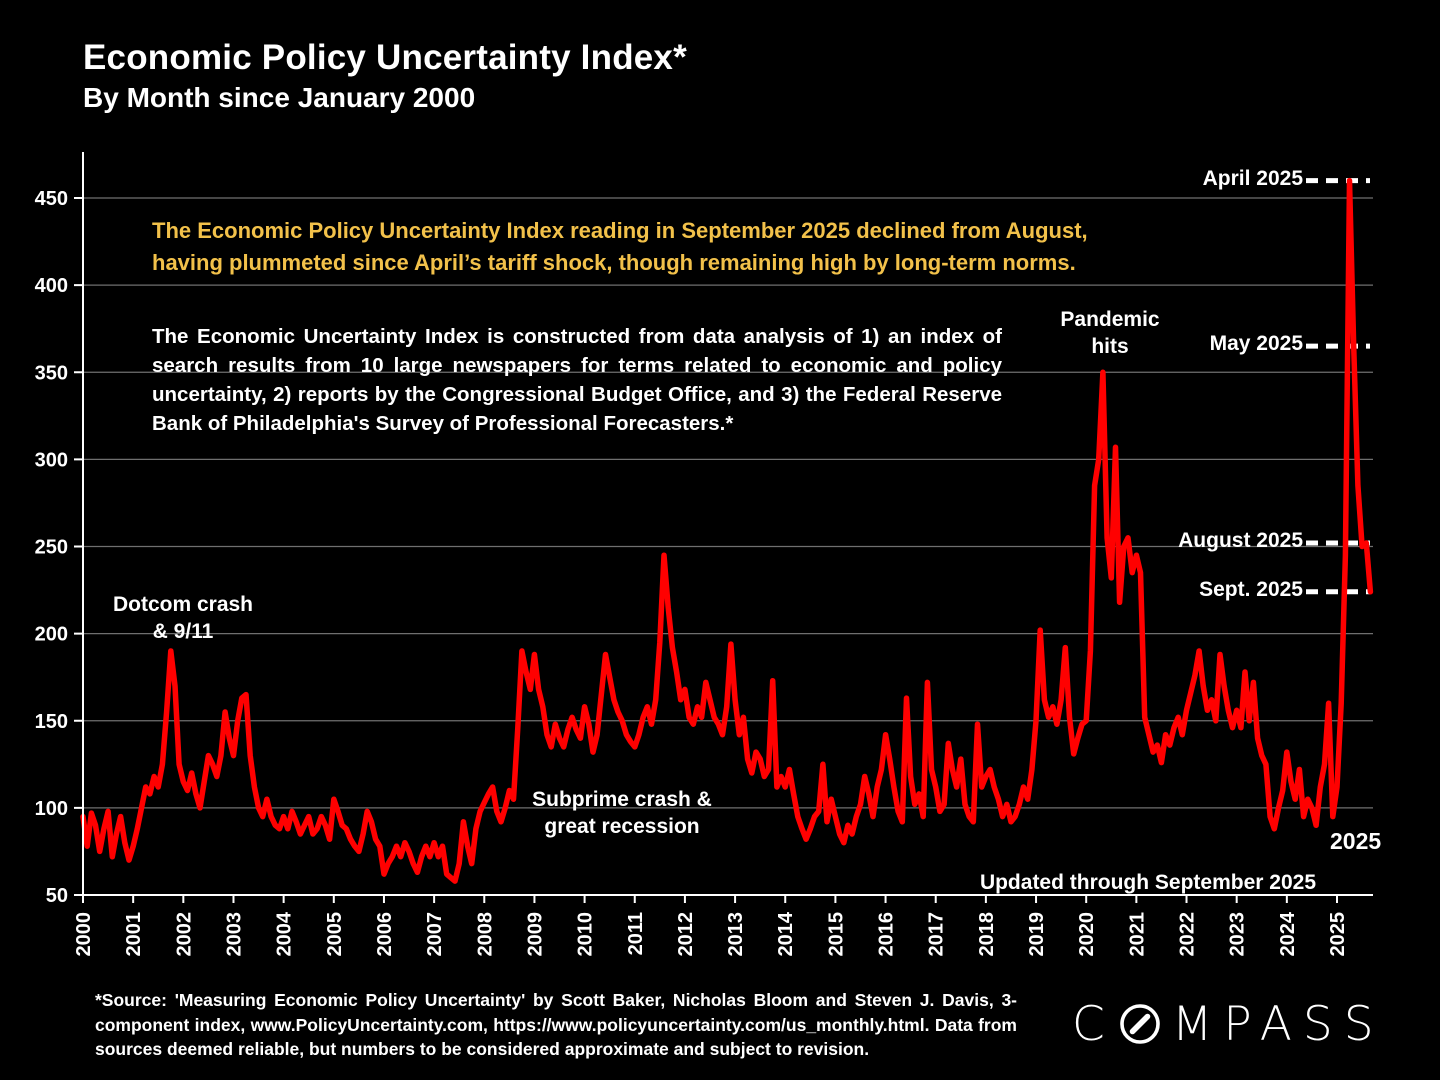 The height and width of the screenshot is (1080, 1440). I want to click on svg-text: 2012, so click(686, 934).